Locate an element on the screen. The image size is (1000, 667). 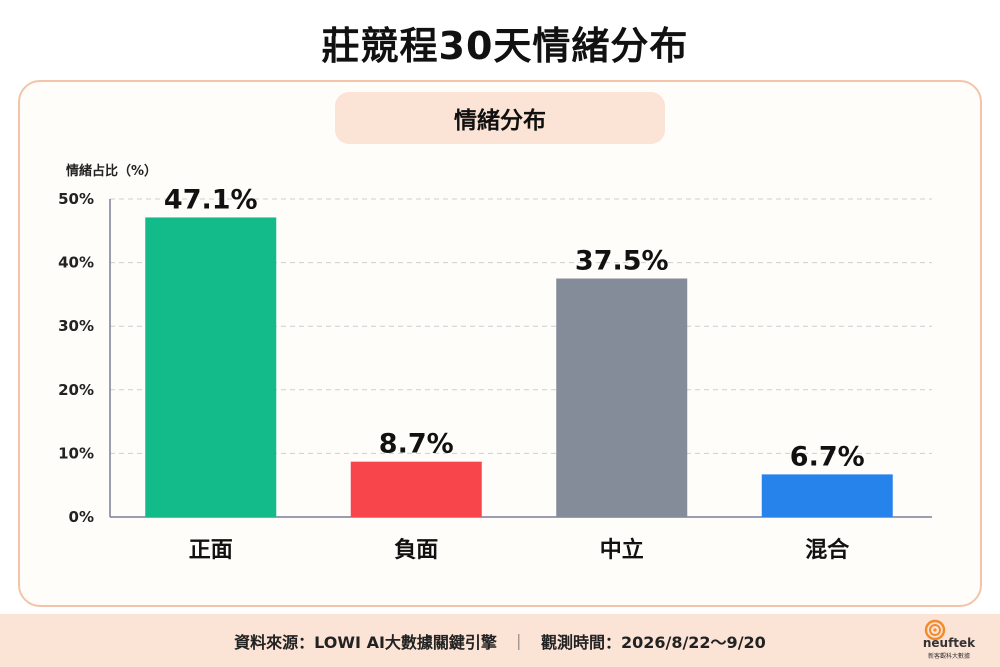
page-title: 莊競程30天情緒分布 is located at coordinates (505, 45).